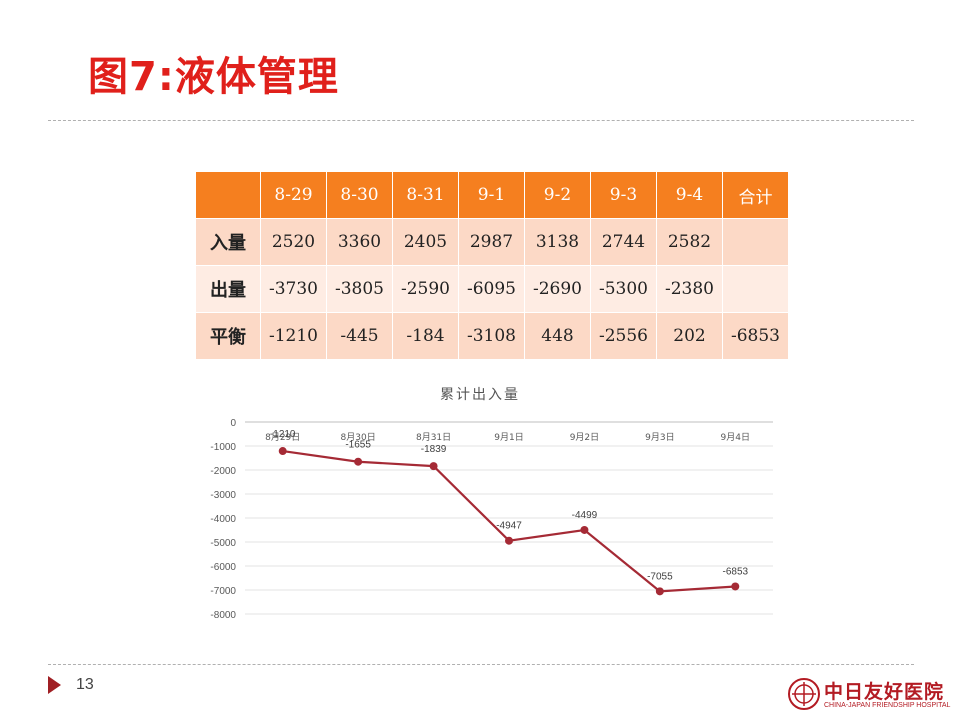 This screenshot has height=720, width=960. What do you see at coordinates (223, 591) in the screenshot?
I see `y-tick-label: -7000` at bounding box center [223, 591].